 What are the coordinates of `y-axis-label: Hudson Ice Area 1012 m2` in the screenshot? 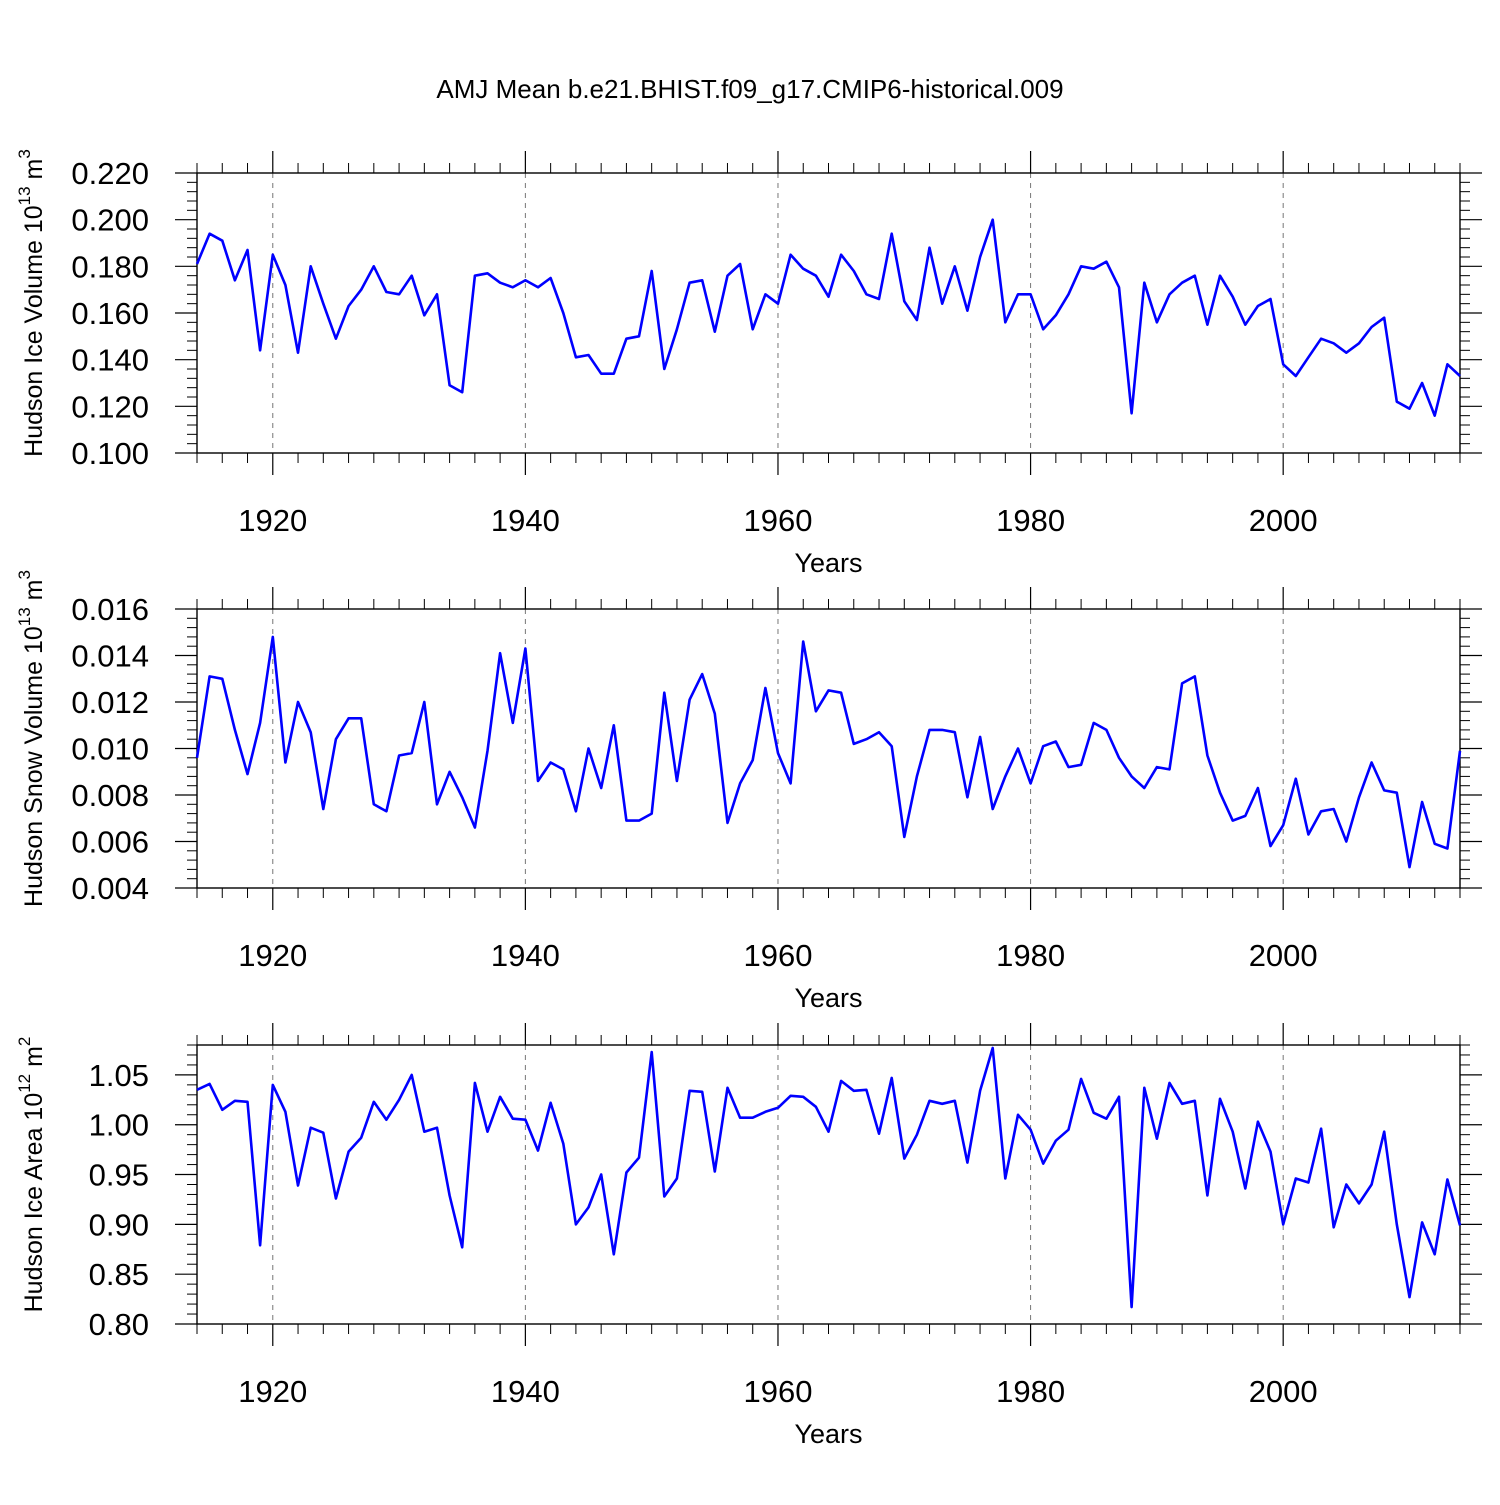 It's located at (31, 1175).